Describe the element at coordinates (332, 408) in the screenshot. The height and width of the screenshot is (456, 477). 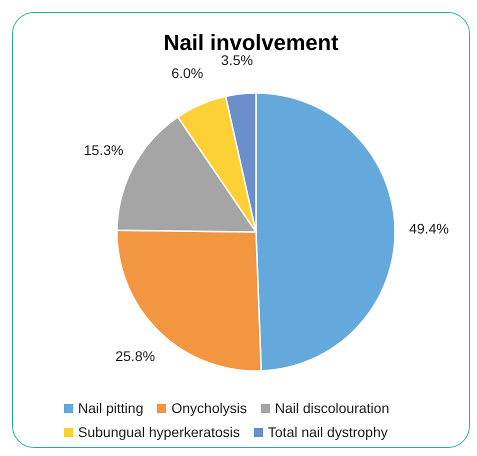
I see `legend-label: Nail discolouration` at that location.